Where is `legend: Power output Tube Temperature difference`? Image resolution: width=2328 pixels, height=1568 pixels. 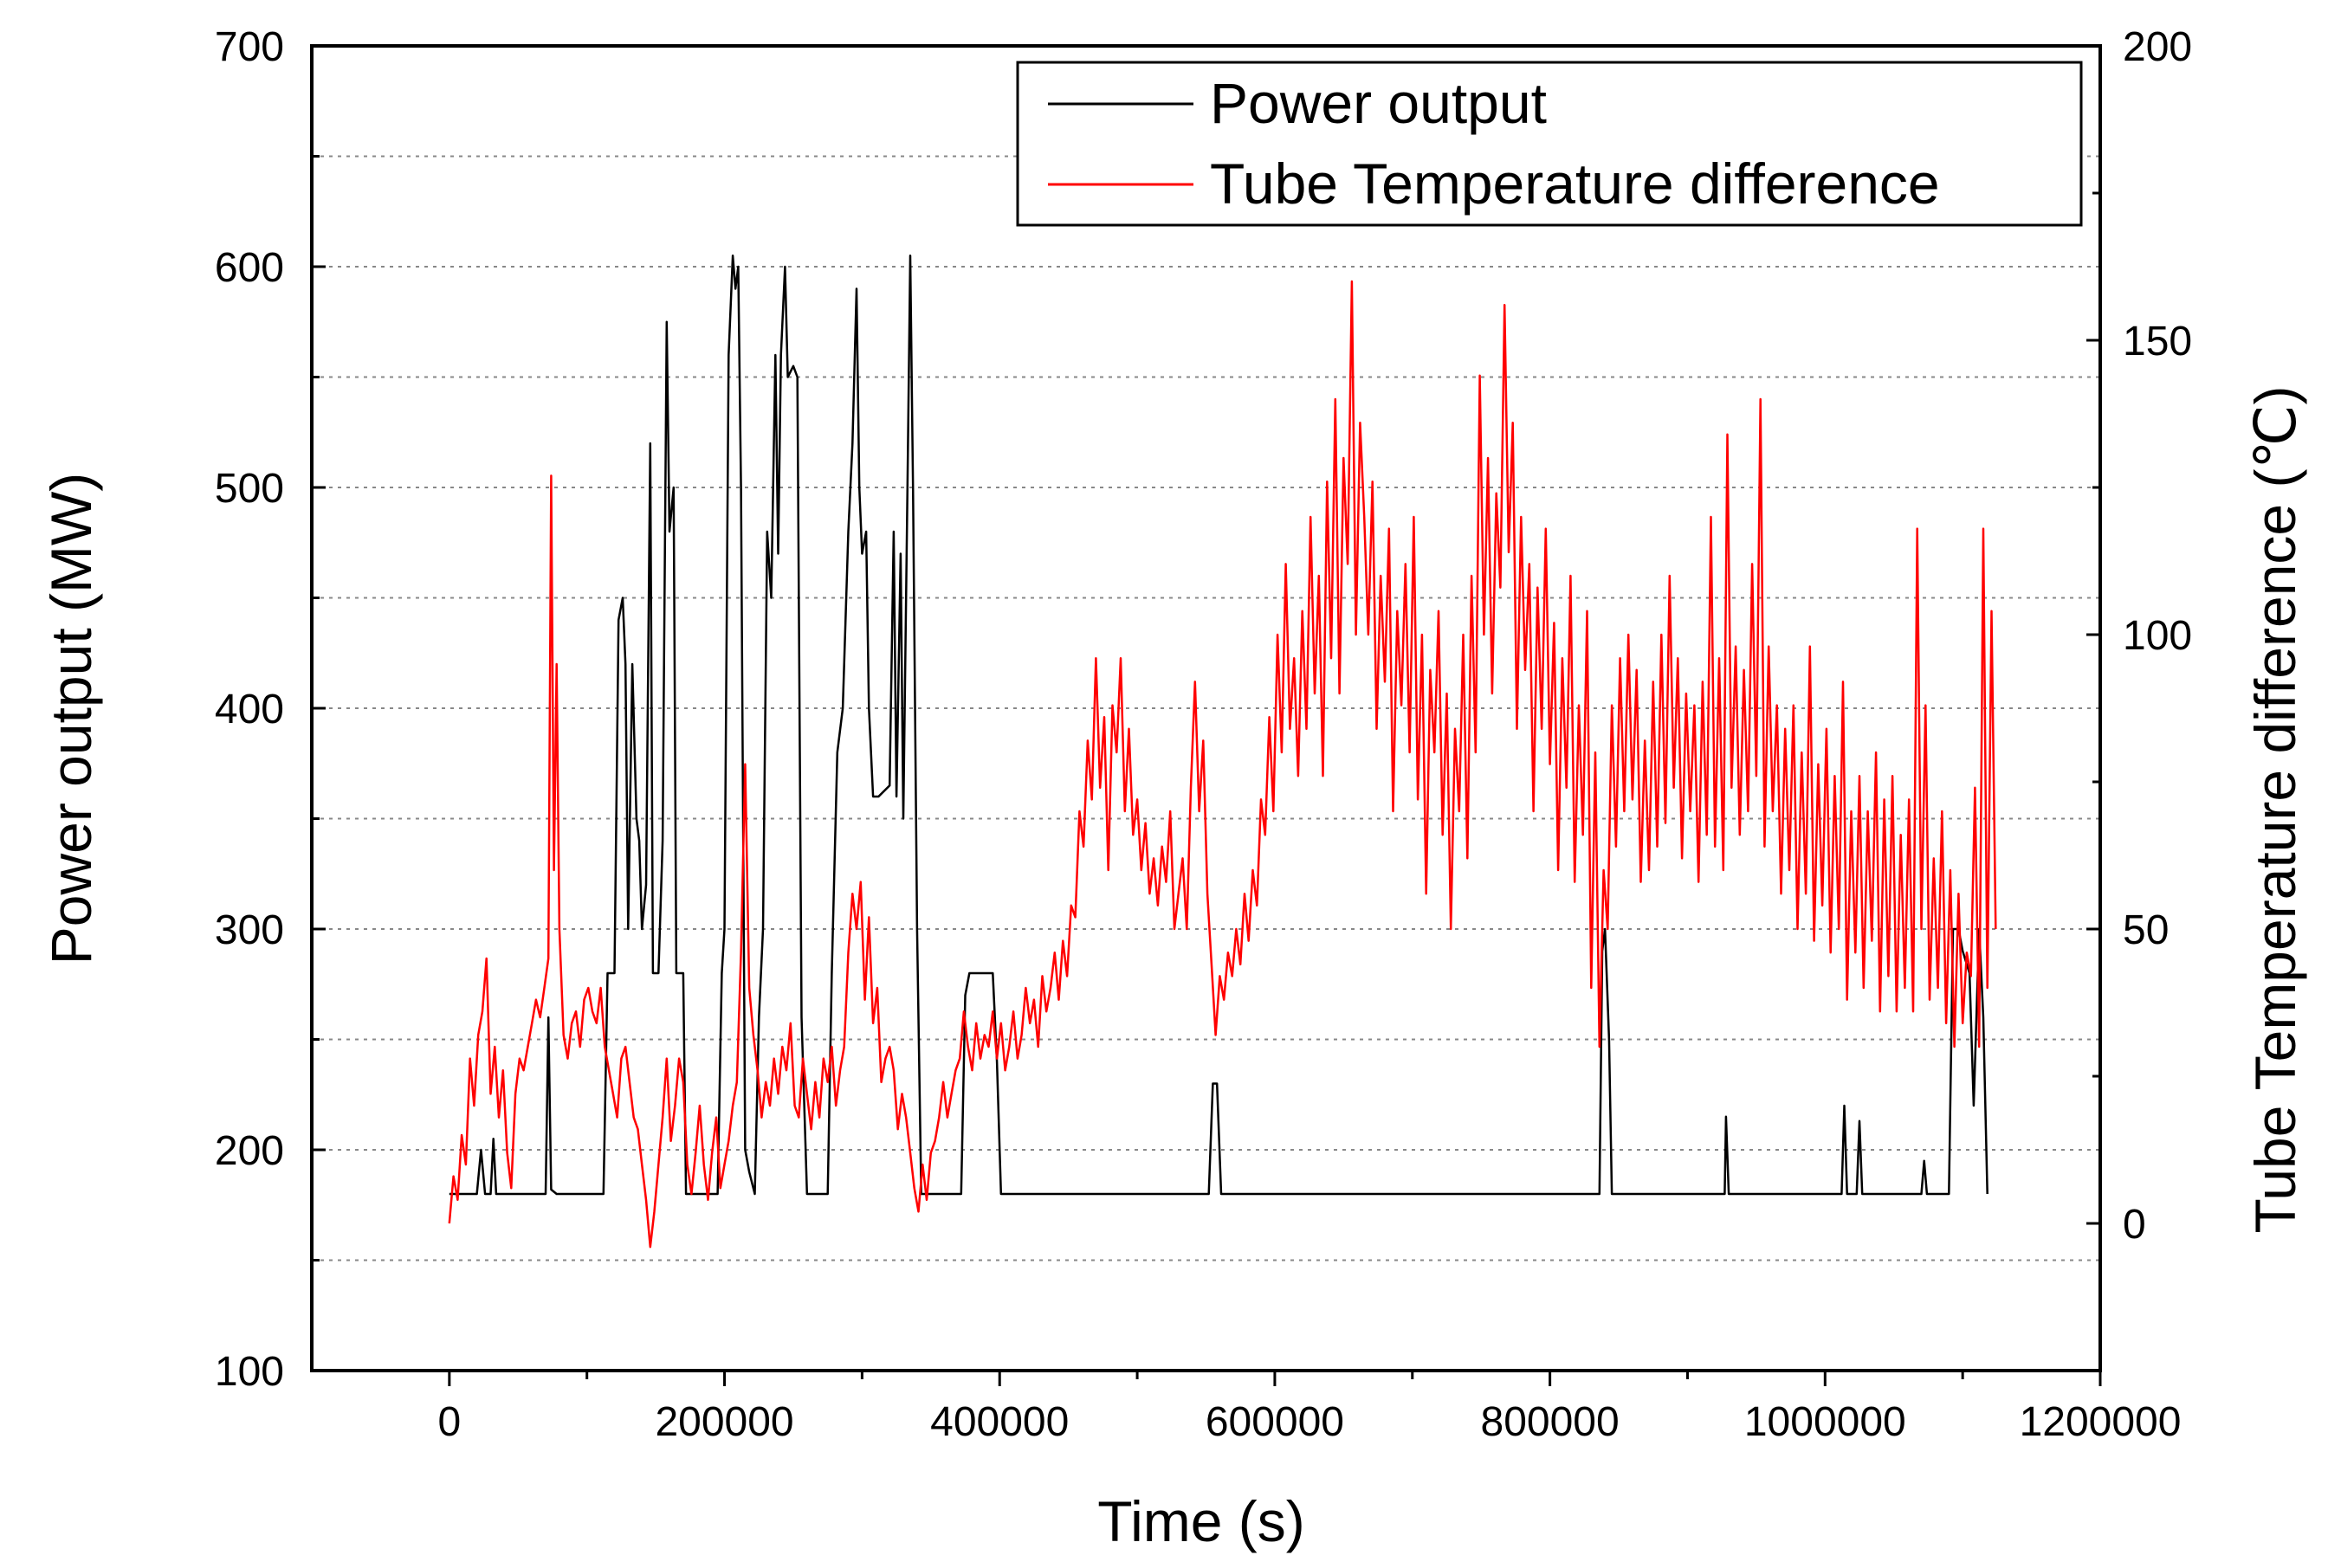
legend: Power output Tube Temperature difference is located at coordinates (1549, 144).